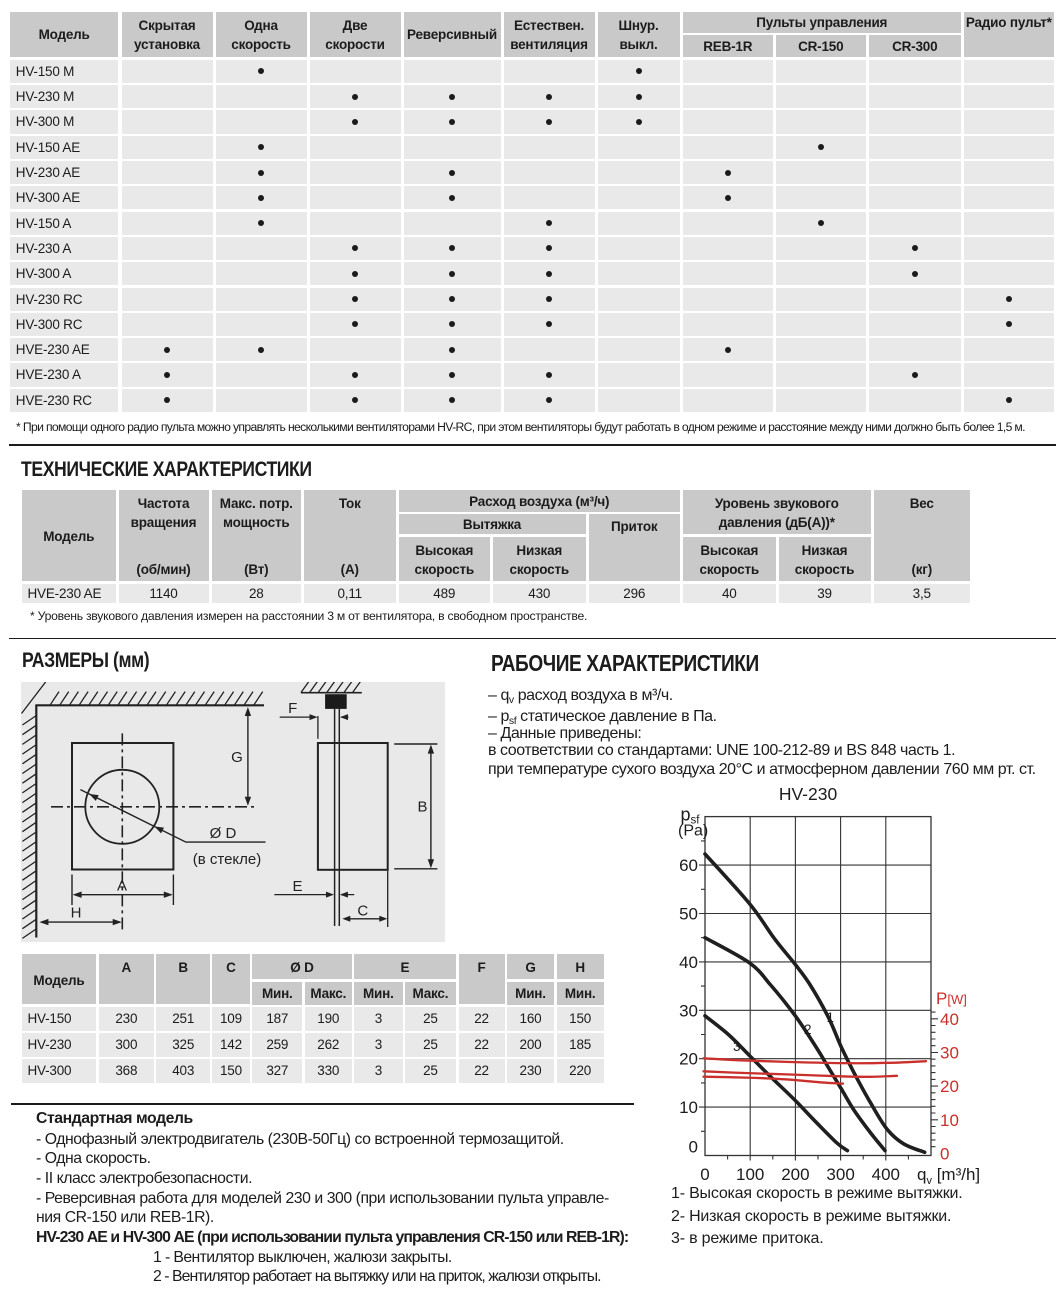 This screenshot has width=1064, height=1296. I want to click on svg-text: 1, so click(831, 1017).